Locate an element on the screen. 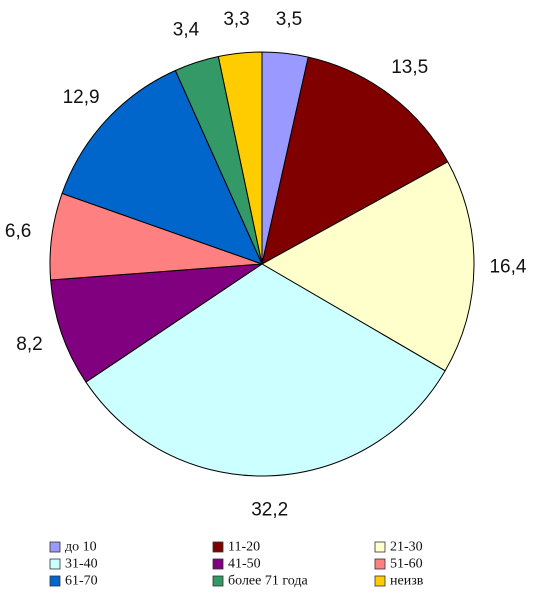  legend-item-11-20: 11-20 is located at coordinates (236, 547).